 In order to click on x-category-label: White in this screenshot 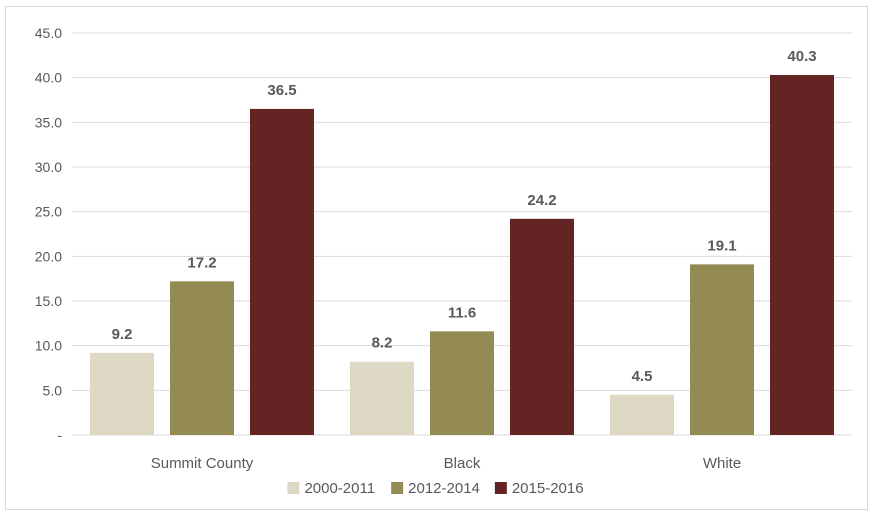, I will do `click(722, 463)`.